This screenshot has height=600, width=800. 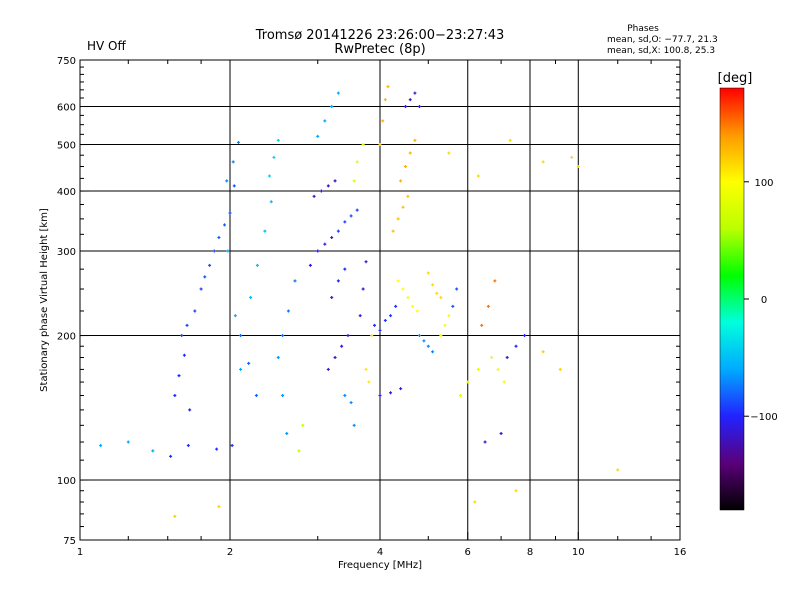 What do you see at coordinates (578, 552) in the screenshot?
I see `x-tick-label: 10` at bounding box center [578, 552].